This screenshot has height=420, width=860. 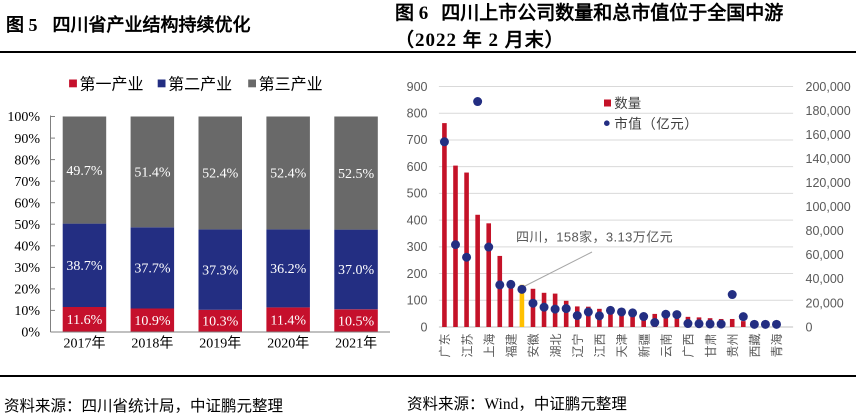 What do you see at coordinates (112, 85) in the screenshot?
I see `svg-text: 第一产业` at bounding box center [112, 85].